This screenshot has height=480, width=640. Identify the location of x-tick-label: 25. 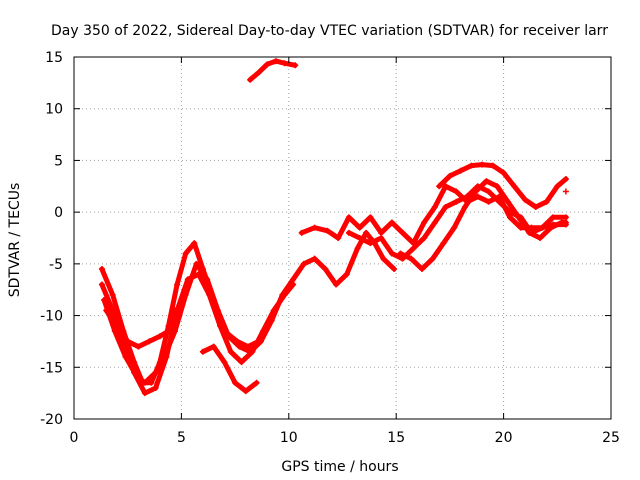
(611, 438).